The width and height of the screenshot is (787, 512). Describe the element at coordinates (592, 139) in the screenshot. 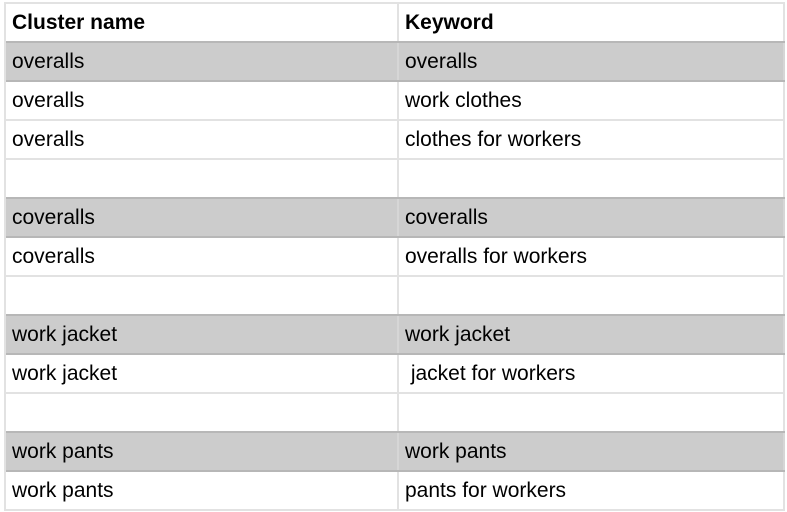

I see `keyword-cell: clothes for workers` at that location.